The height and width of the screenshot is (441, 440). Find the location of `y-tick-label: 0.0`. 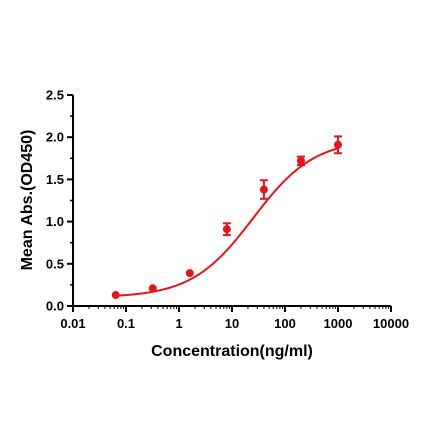

y-tick-label: 0.0 is located at coordinates (55, 306).